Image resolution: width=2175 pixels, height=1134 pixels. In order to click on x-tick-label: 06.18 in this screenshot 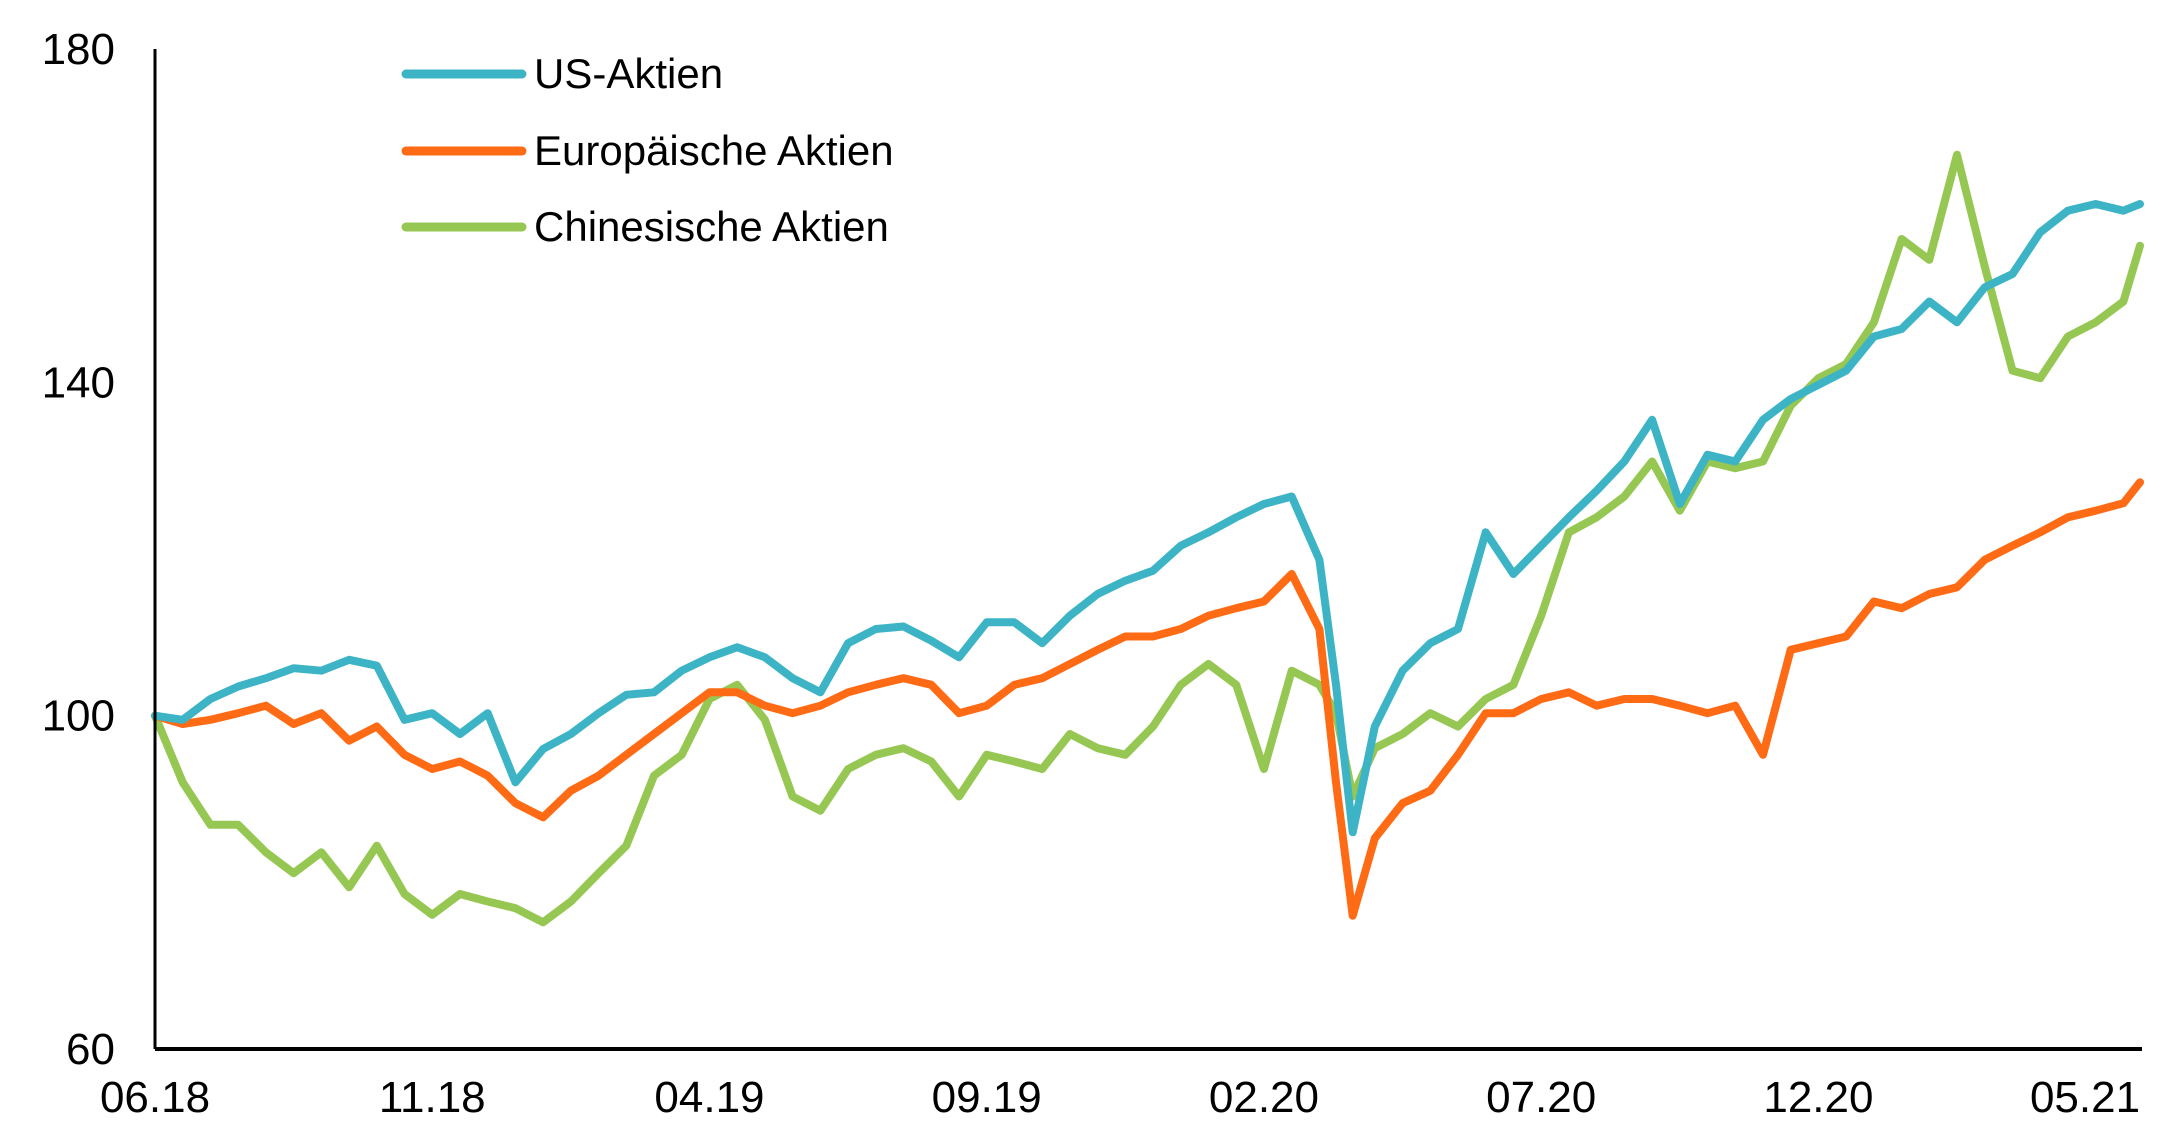, I will do `click(155, 1097)`.